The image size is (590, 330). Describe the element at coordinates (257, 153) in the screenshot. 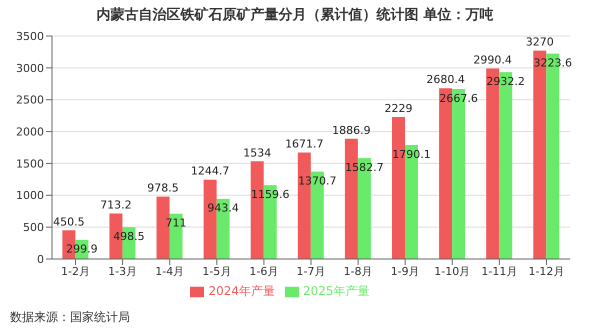

I see `data-label: 1534` at that location.